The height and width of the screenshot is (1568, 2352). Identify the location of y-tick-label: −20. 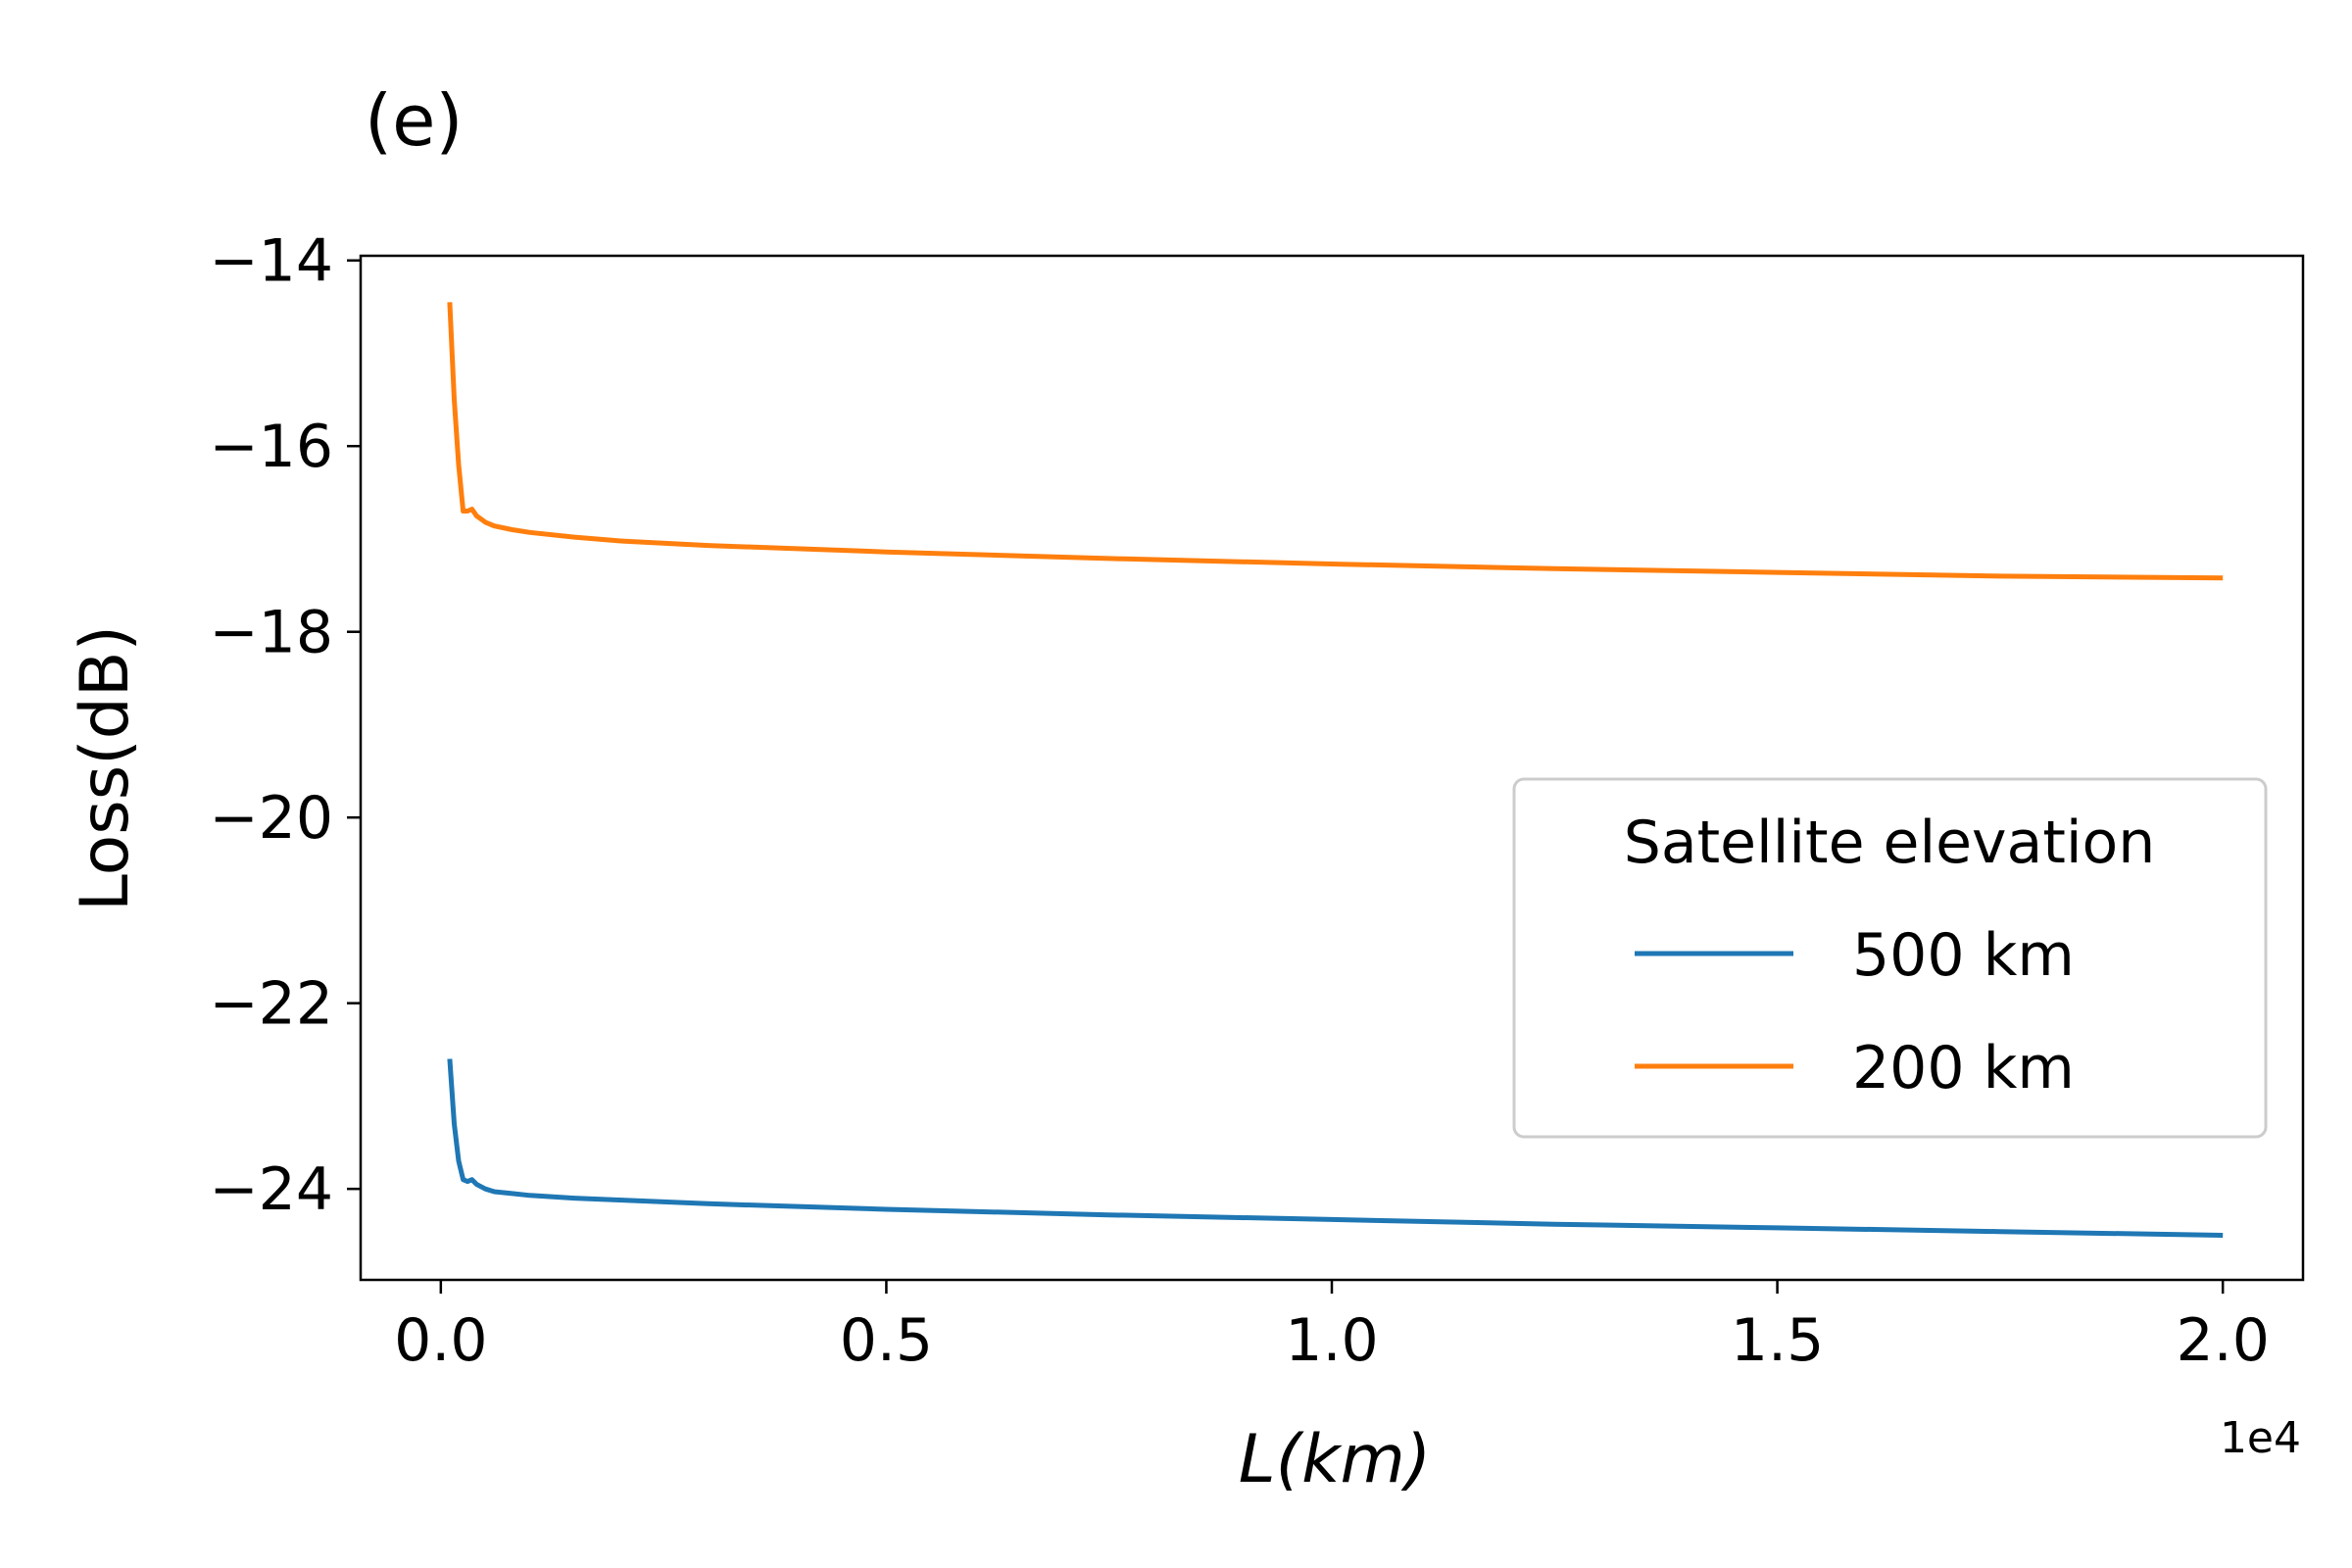
(271, 818).